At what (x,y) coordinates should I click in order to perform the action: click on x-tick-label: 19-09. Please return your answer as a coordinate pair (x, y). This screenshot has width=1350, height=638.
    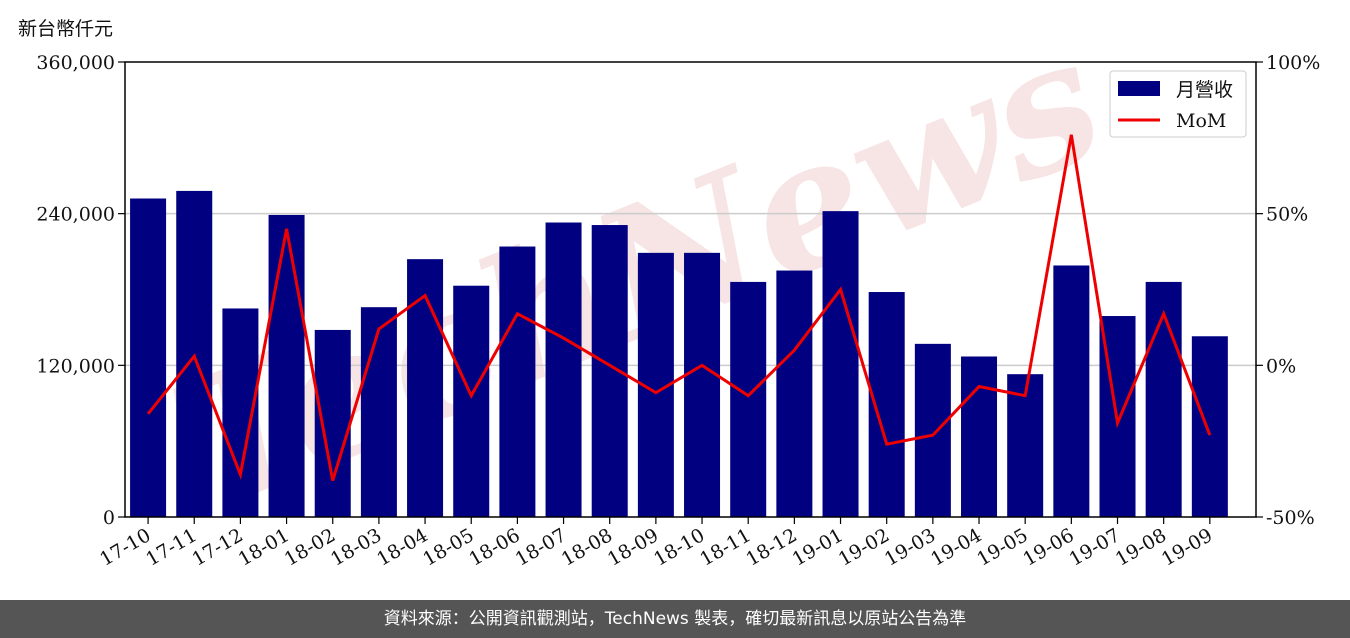
    Looking at the image, I should click on (1187, 547).